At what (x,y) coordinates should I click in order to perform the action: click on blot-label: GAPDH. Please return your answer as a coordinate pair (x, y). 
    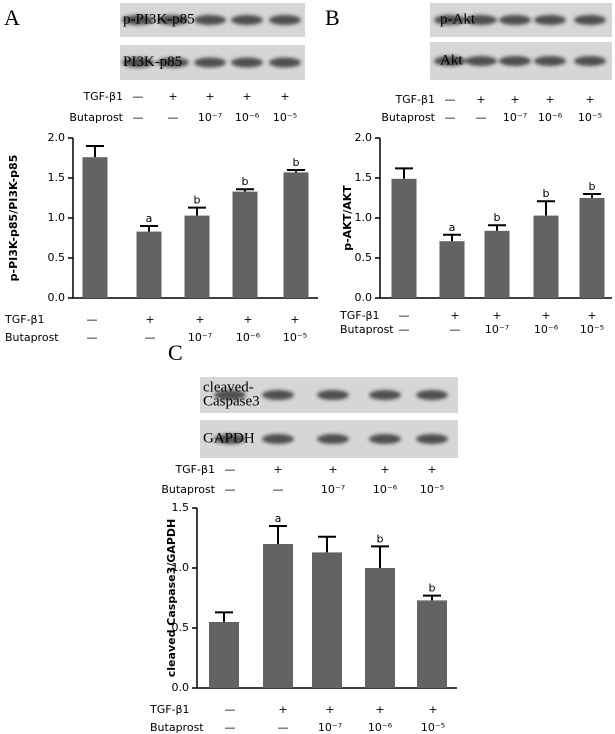
    Looking at the image, I should click on (229, 438).